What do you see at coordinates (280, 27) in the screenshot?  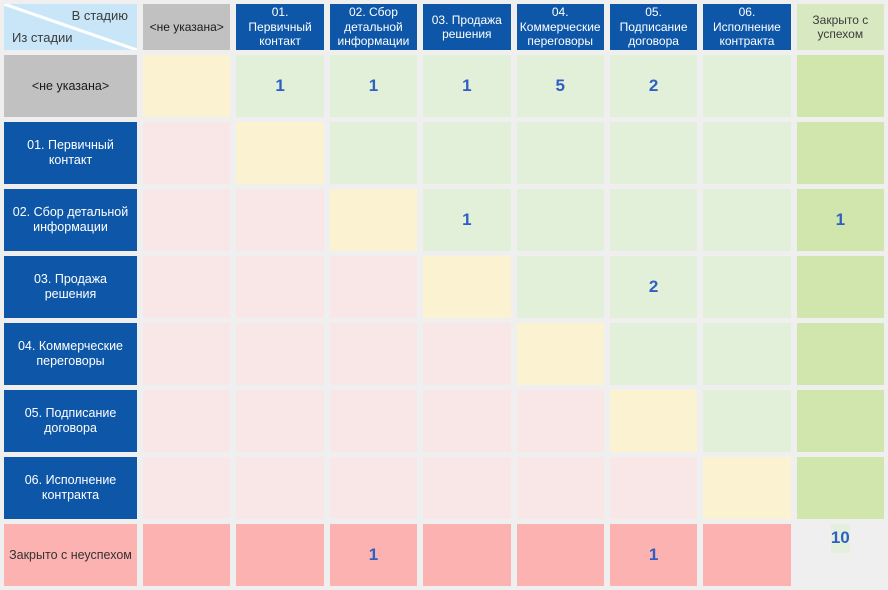 I see `col-header-01: 01. Первичный контакт` at bounding box center [280, 27].